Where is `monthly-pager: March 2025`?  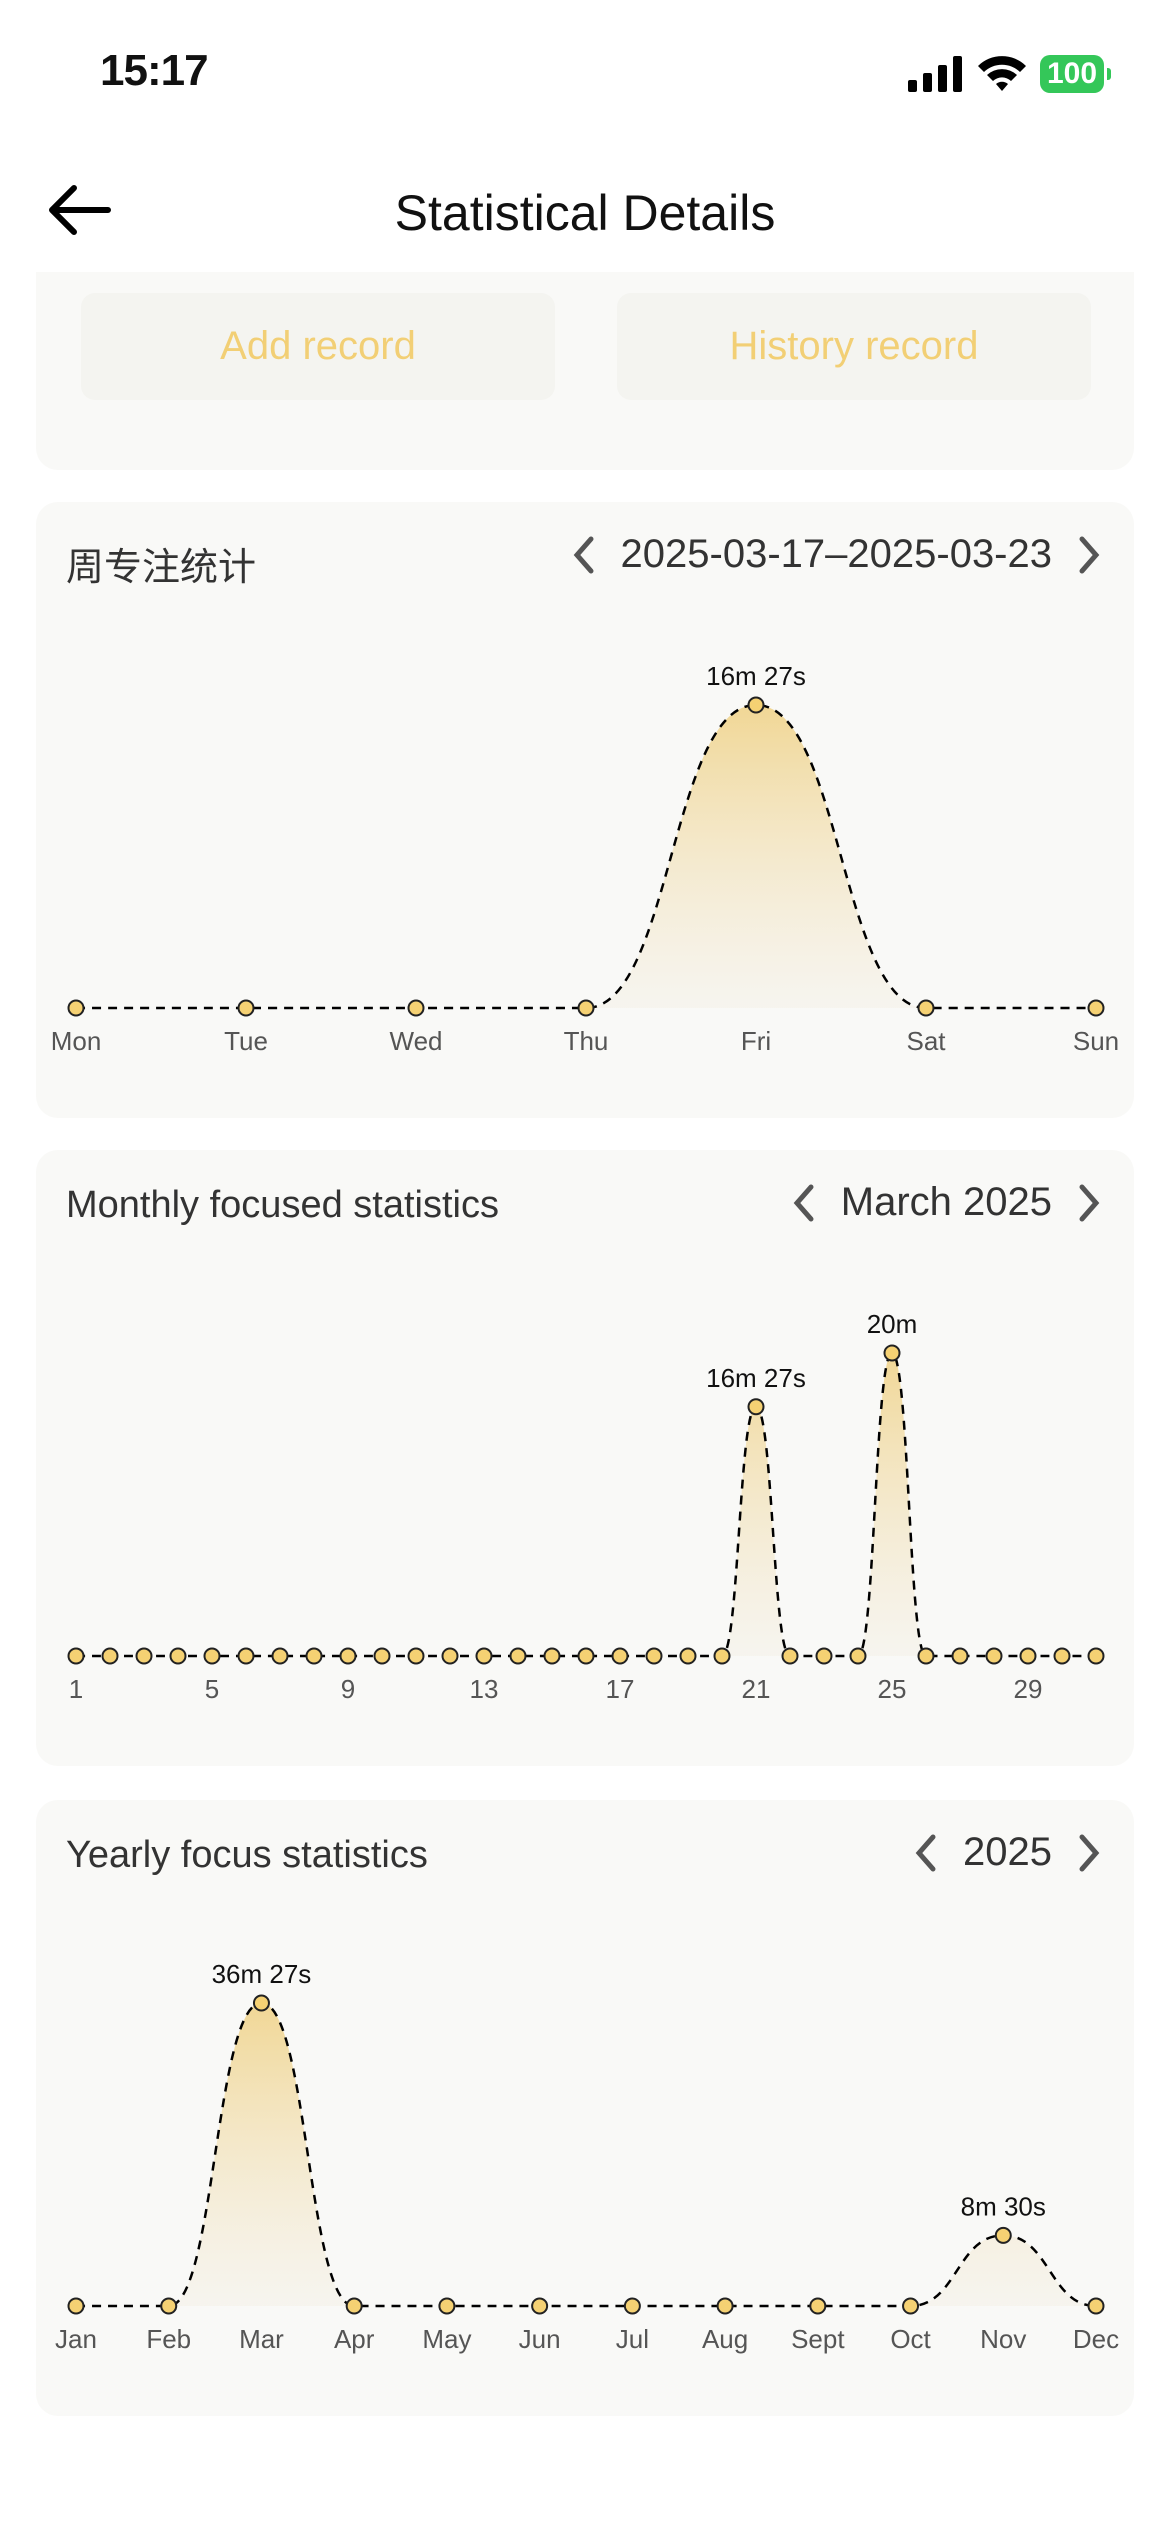 monthly-pager: March 2025 is located at coordinates (946, 1202).